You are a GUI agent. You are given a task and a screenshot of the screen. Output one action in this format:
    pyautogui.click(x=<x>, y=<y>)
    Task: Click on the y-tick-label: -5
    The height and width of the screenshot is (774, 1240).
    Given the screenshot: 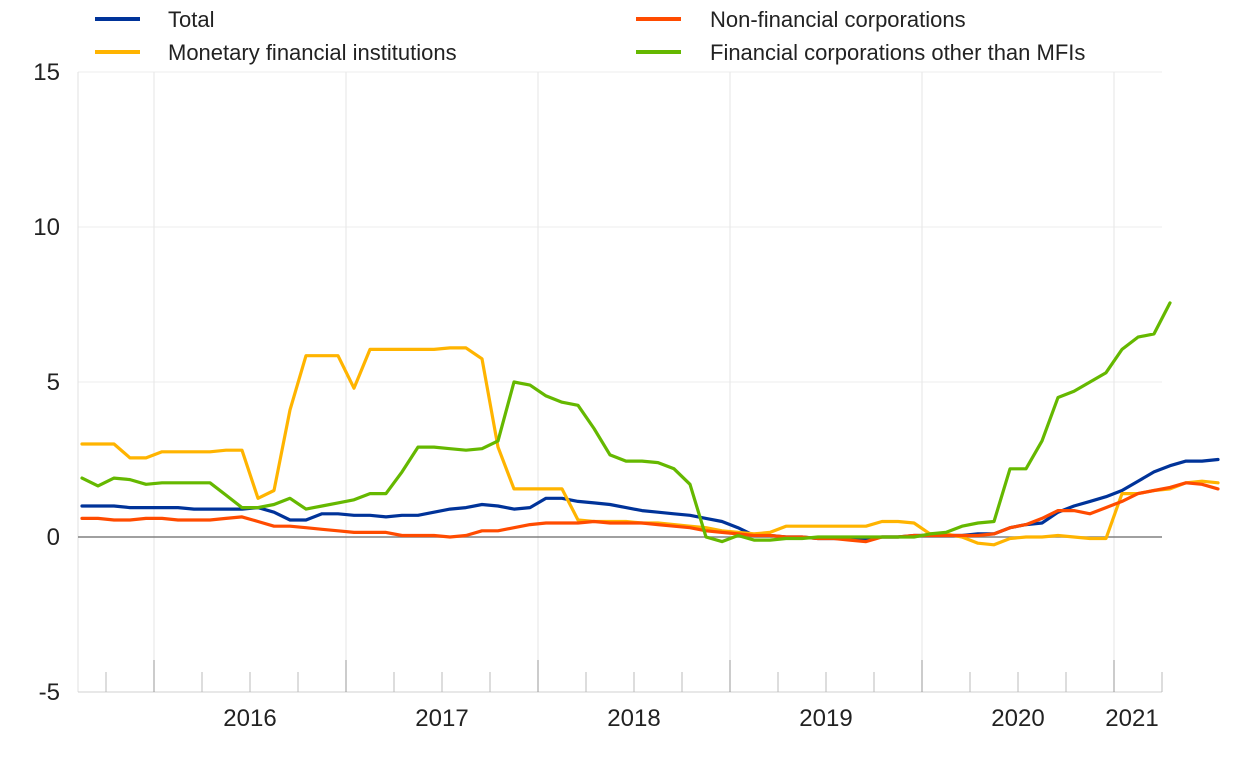 What is the action you would take?
    pyautogui.click(x=49, y=692)
    